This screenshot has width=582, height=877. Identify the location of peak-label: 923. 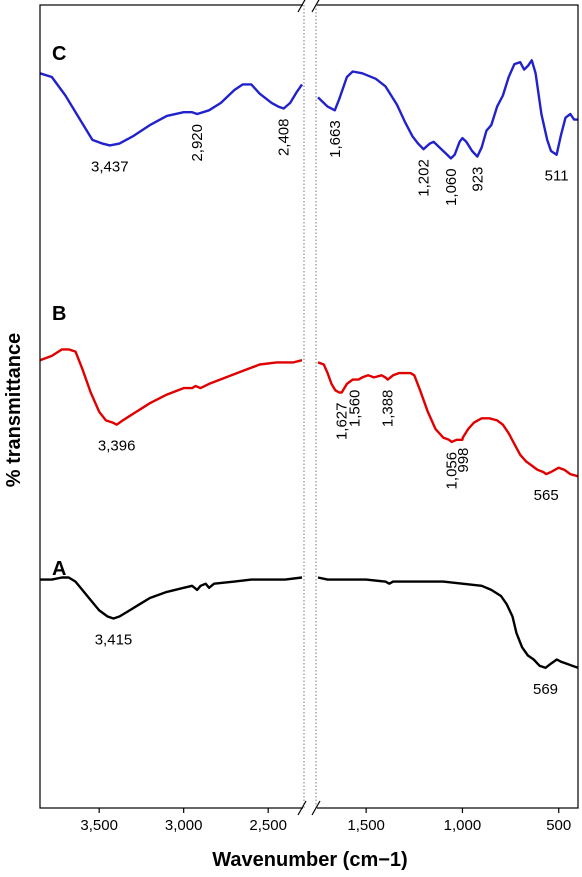
(477, 179).